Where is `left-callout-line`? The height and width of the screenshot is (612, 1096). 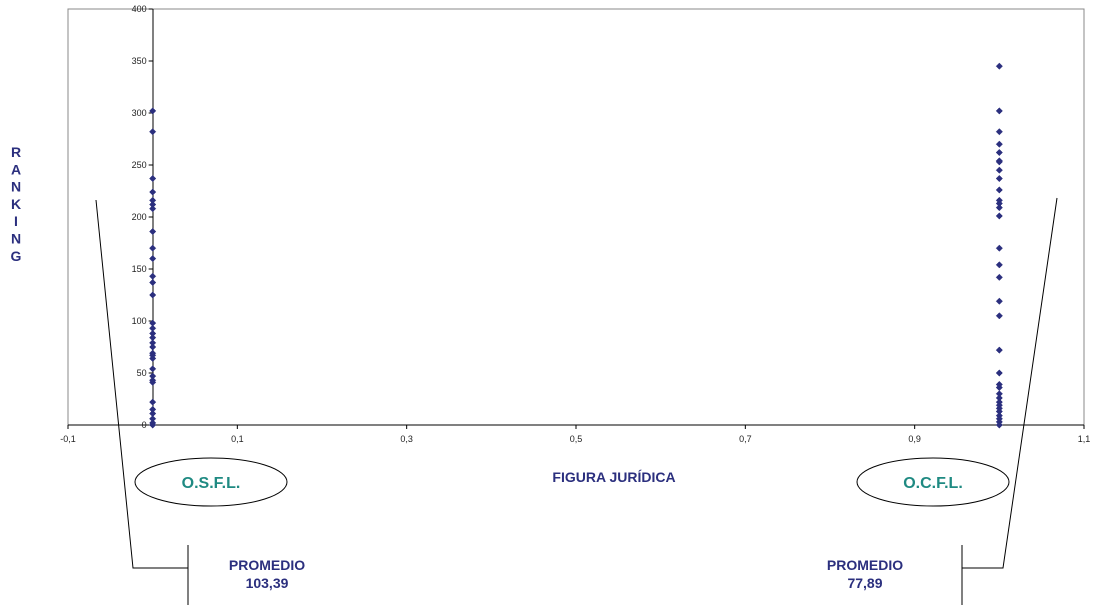 left-callout-line is located at coordinates (141, 384).